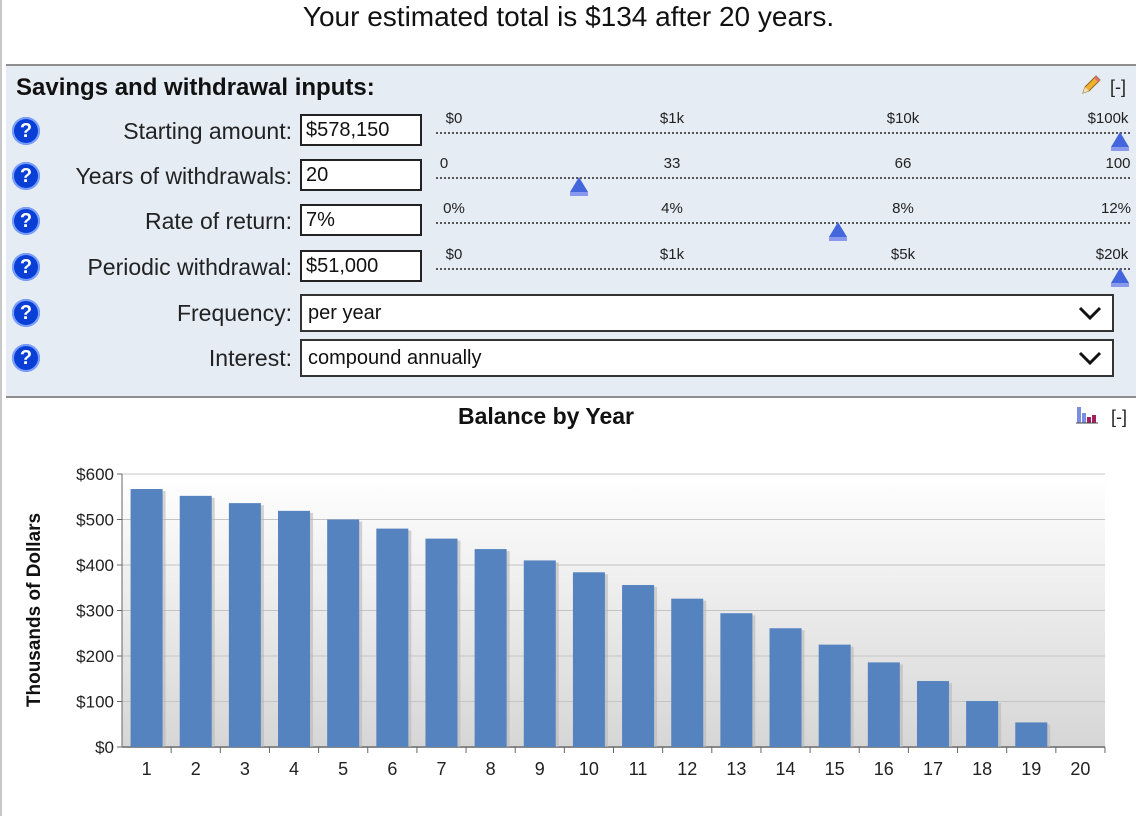 Image resolution: width=1137 pixels, height=816 pixels. Describe the element at coordinates (147, 769) in the screenshot. I see `x-tick-label: 1` at that location.